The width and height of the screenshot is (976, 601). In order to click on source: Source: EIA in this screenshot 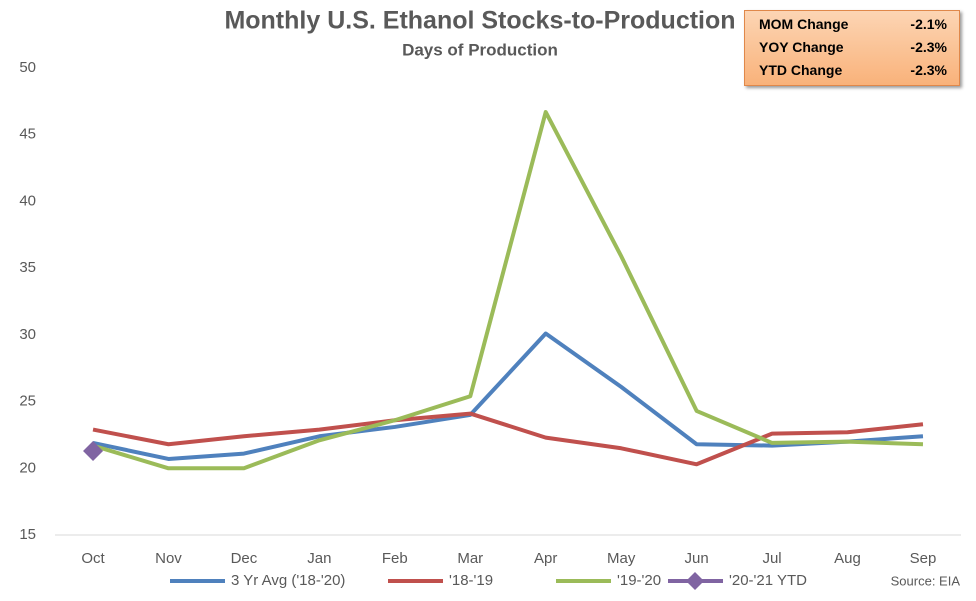, I will do `click(926, 580)`.